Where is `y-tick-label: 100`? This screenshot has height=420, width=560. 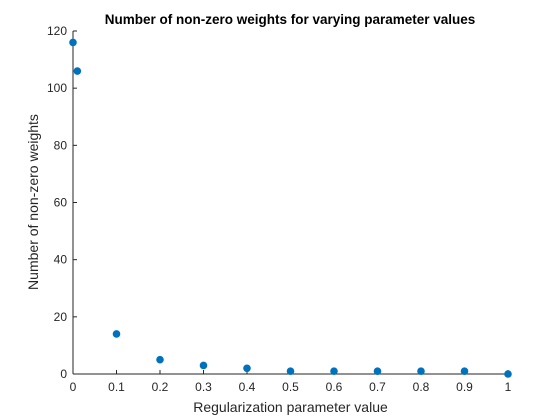 y-tick-label: 100 is located at coordinates (57, 88).